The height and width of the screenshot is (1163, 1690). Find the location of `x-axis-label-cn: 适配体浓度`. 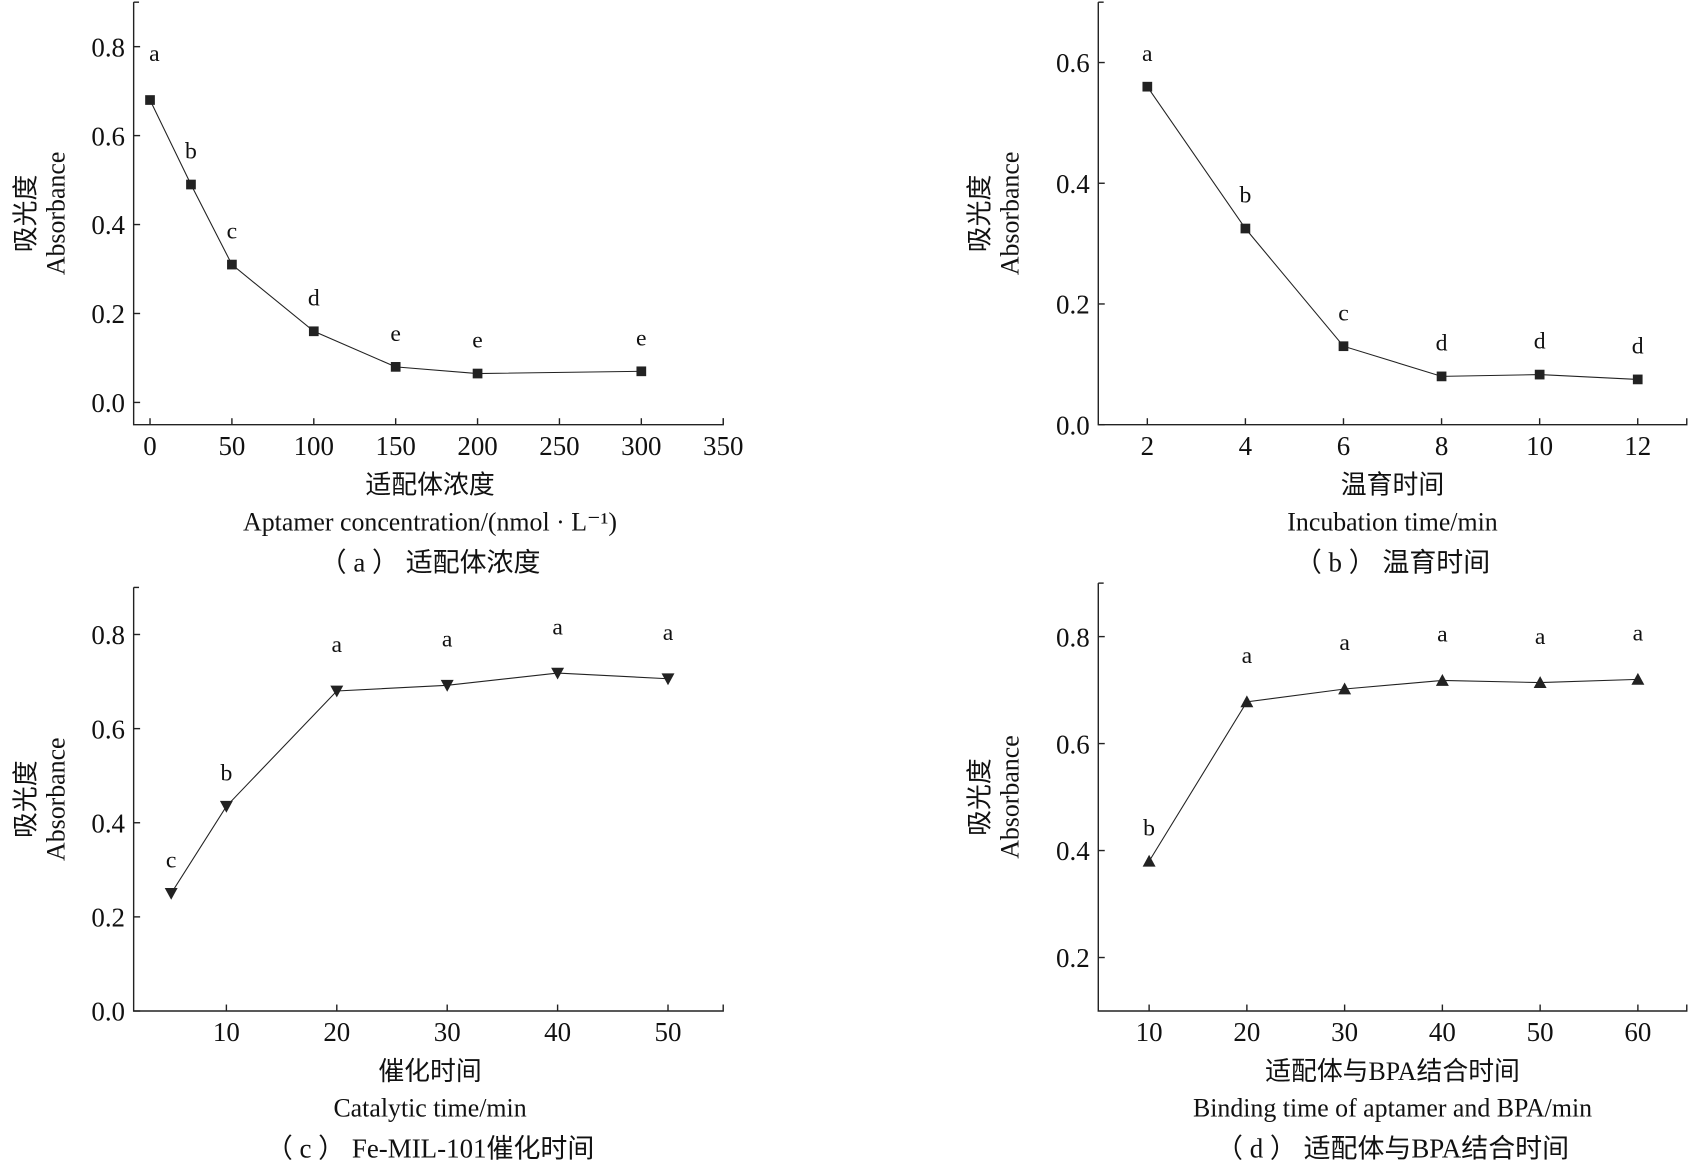

x-axis-label-cn: 适配体浓度 is located at coordinates (429, 485).